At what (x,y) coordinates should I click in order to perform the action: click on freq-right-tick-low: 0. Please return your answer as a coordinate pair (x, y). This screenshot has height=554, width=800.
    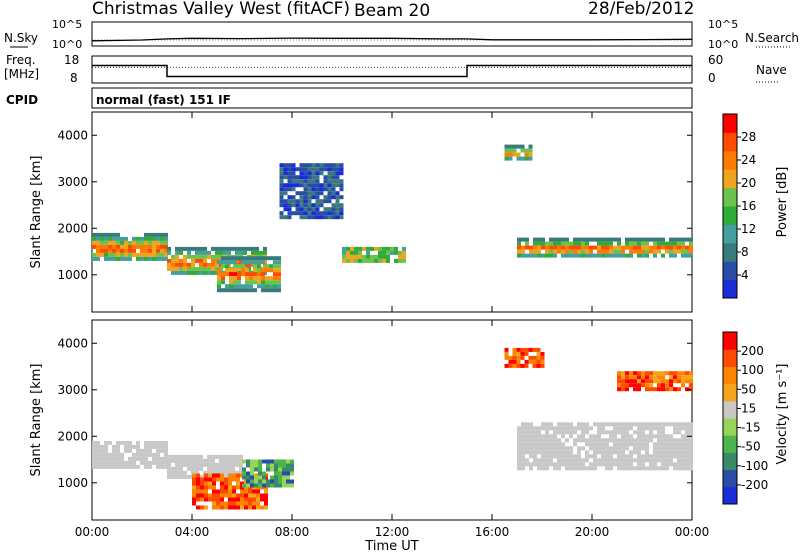
    Looking at the image, I should click on (712, 78).